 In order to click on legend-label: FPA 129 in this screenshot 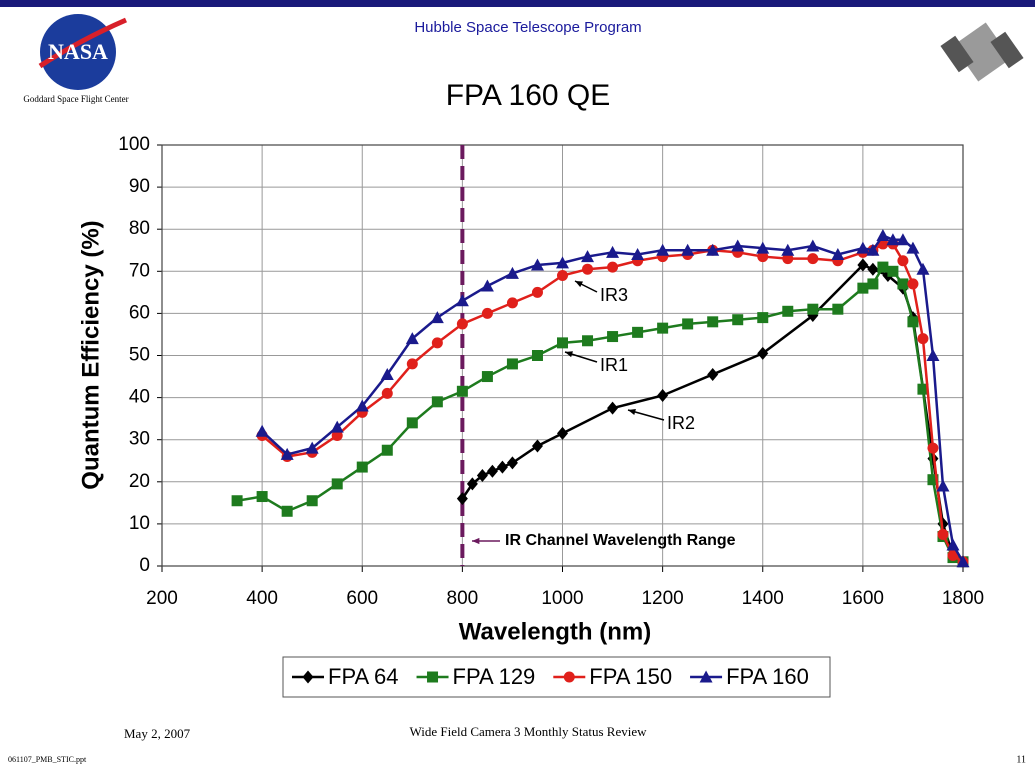, I will do `click(494, 676)`.